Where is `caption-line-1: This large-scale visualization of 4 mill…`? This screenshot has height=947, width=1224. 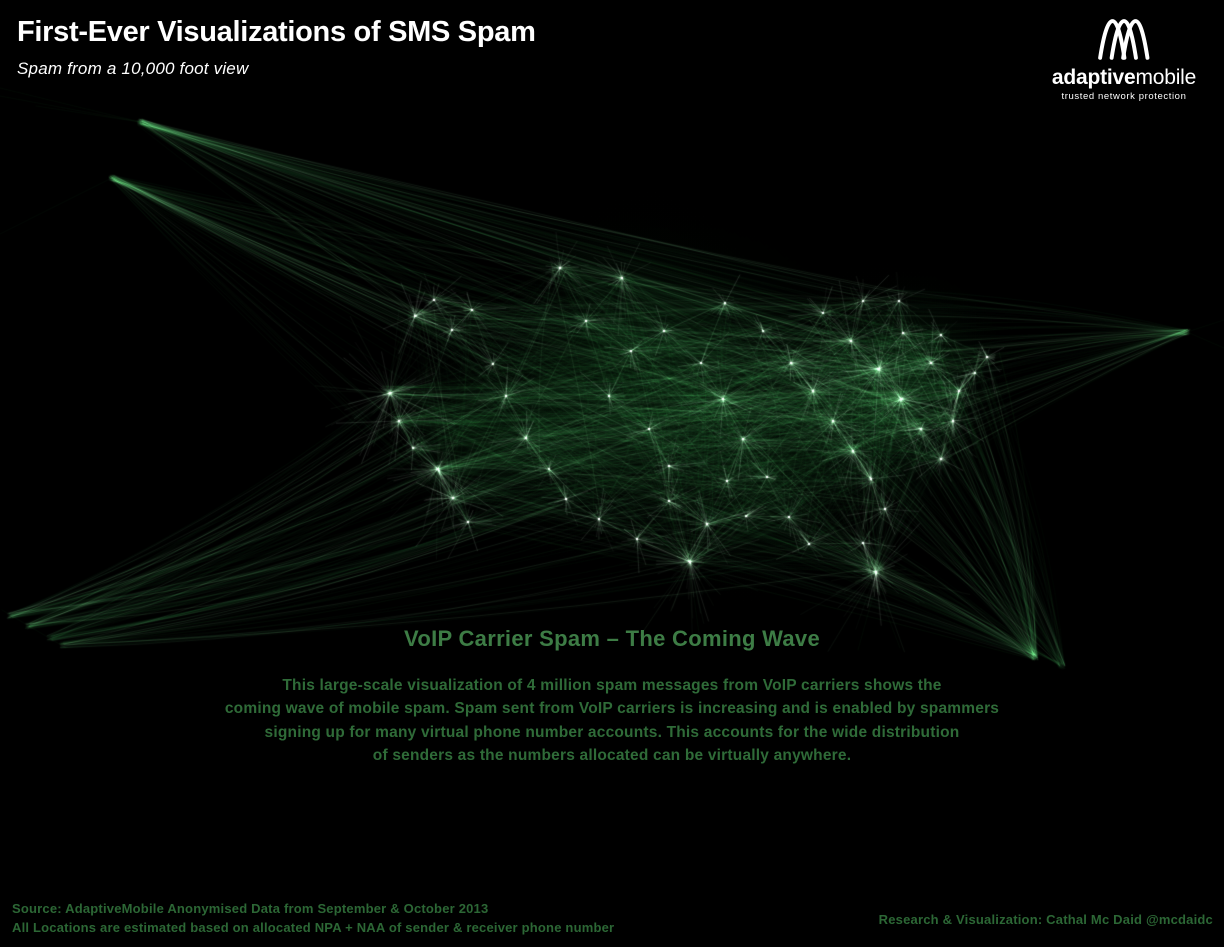 caption-line-1: This large-scale visualization of 4 mill… is located at coordinates (612, 685).